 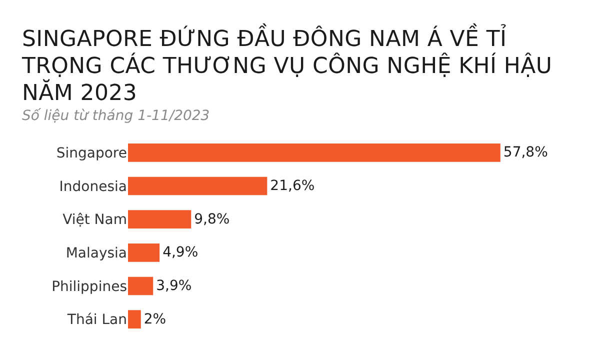 I want to click on y-tick-label: Indonesia, so click(x=93, y=186).